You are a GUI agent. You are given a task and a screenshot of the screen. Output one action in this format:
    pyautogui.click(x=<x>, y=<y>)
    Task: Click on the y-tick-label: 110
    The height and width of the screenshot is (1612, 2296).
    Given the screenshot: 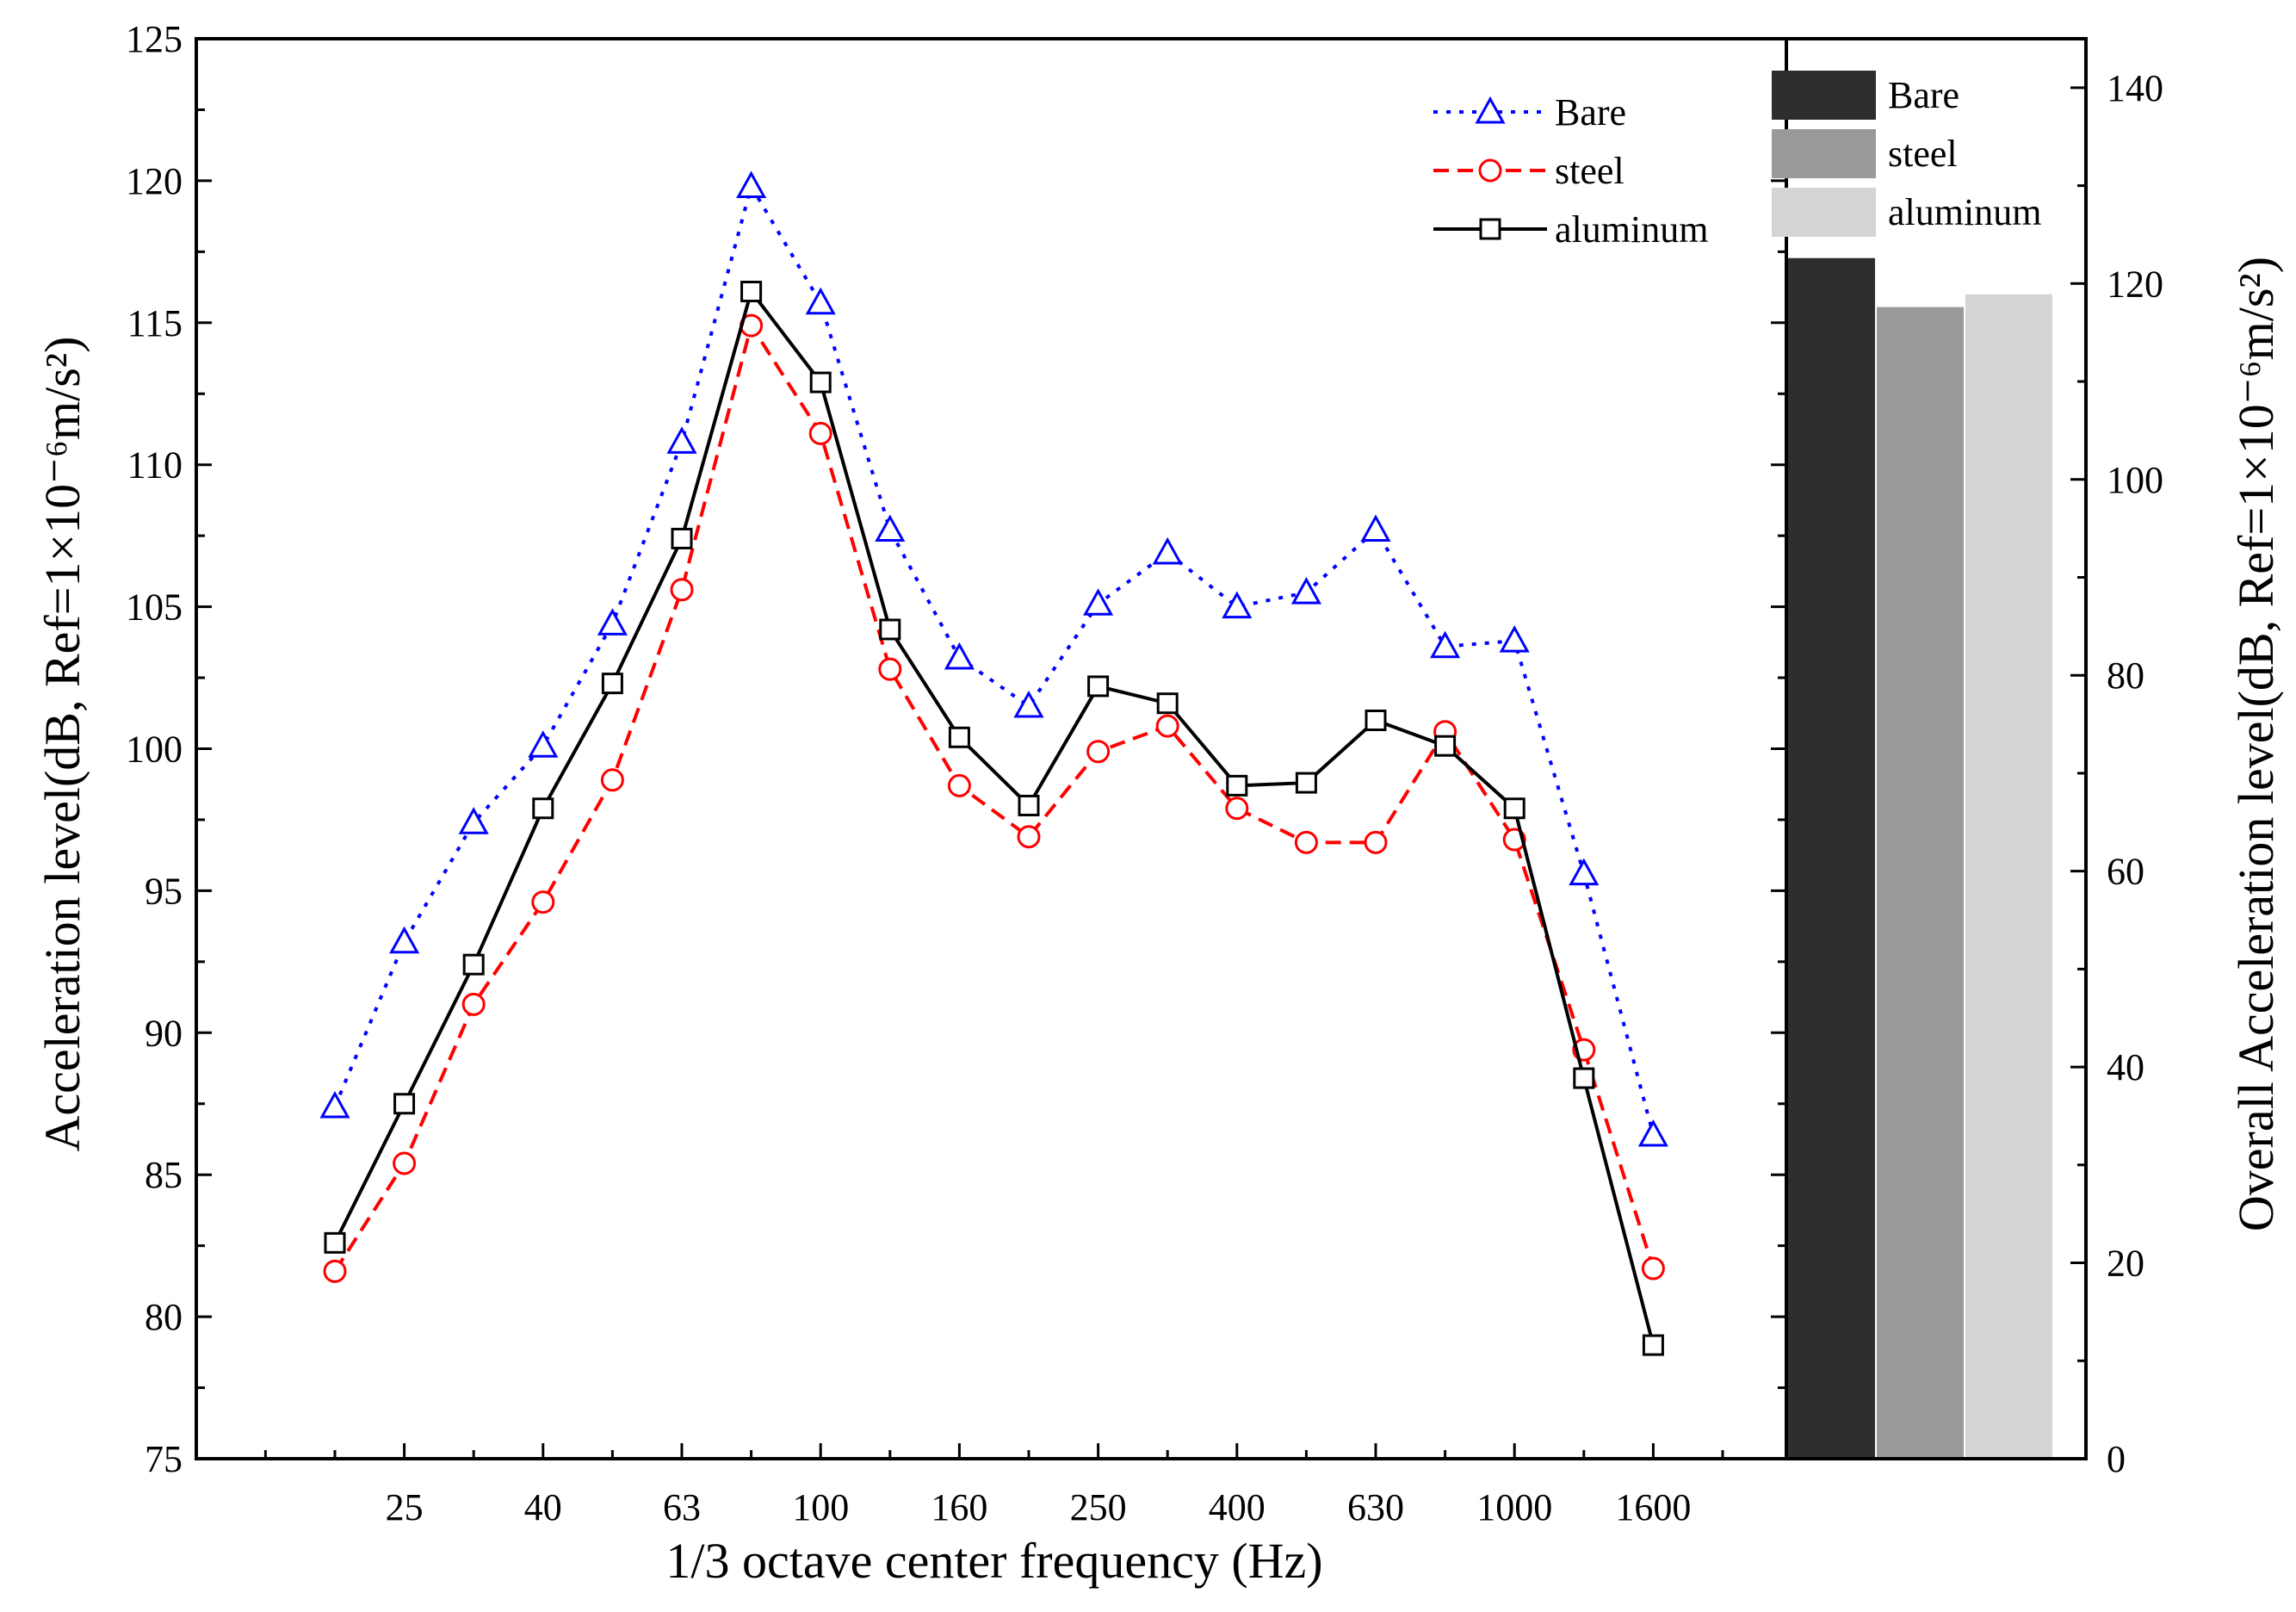 What is the action you would take?
    pyautogui.click(x=155, y=466)
    